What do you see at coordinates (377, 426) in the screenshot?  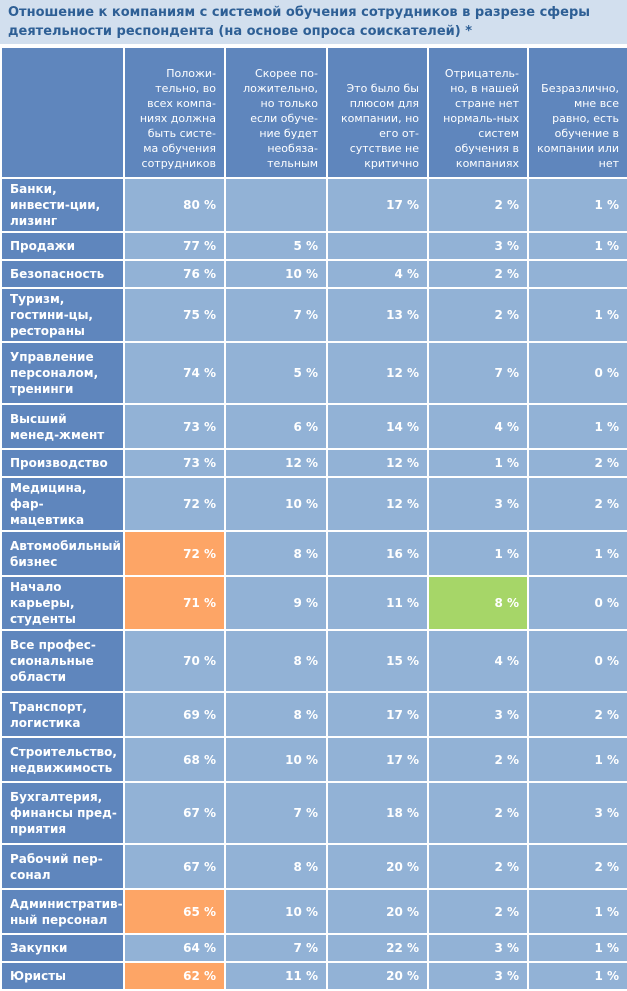 I see `value-cell: 14 %` at bounding box center [377, 426].